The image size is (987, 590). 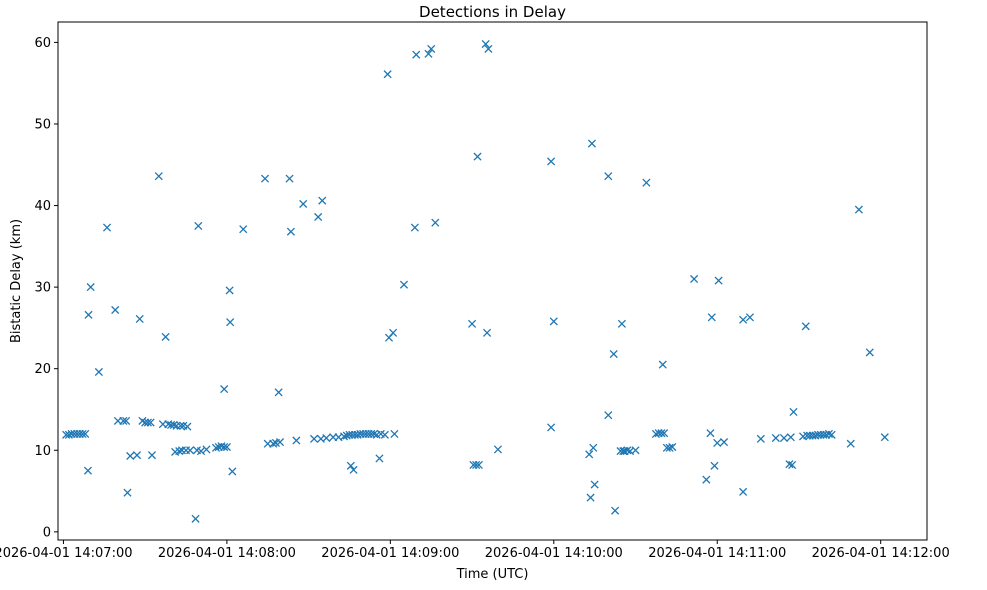 I want to click on x-tick-label: 2026-04-01 14:11:00, so click(x=717, y=553).